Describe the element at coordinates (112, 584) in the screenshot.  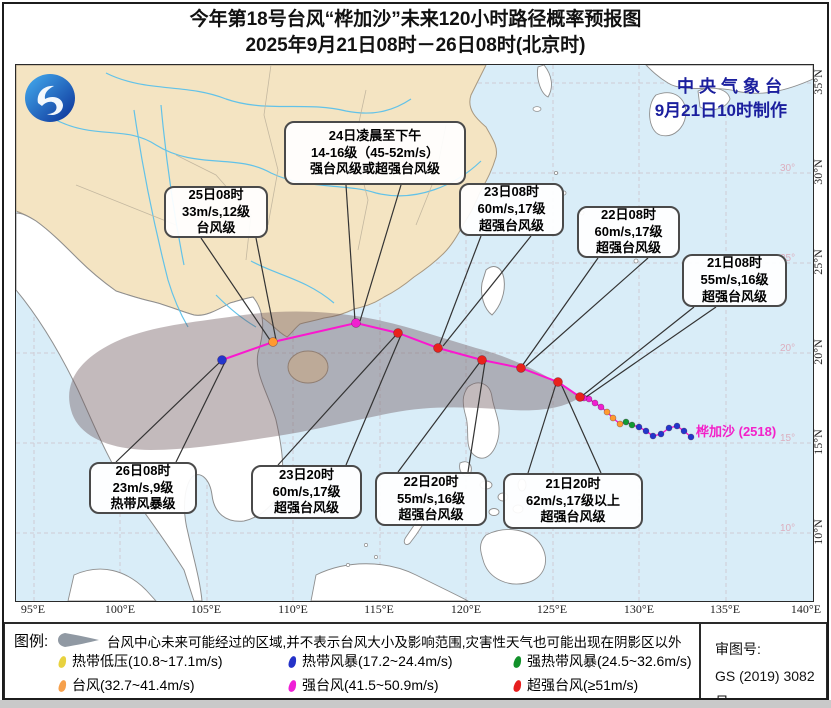
I see `sumatra-island` at that location.